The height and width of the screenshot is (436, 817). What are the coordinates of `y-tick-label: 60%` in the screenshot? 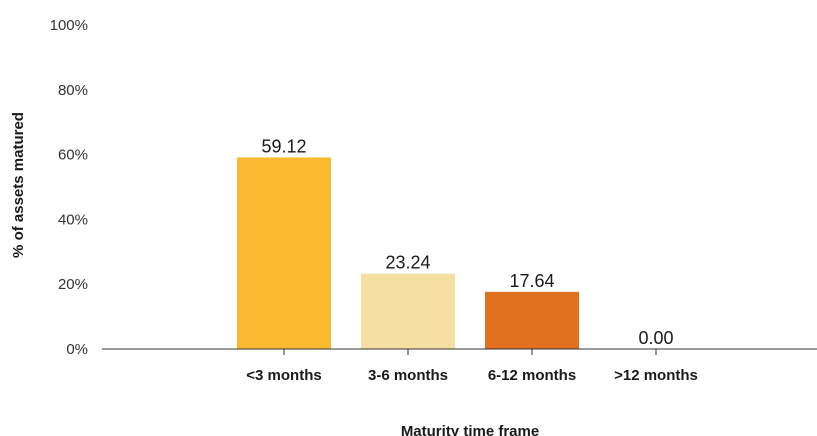 It's located at (73, 155).